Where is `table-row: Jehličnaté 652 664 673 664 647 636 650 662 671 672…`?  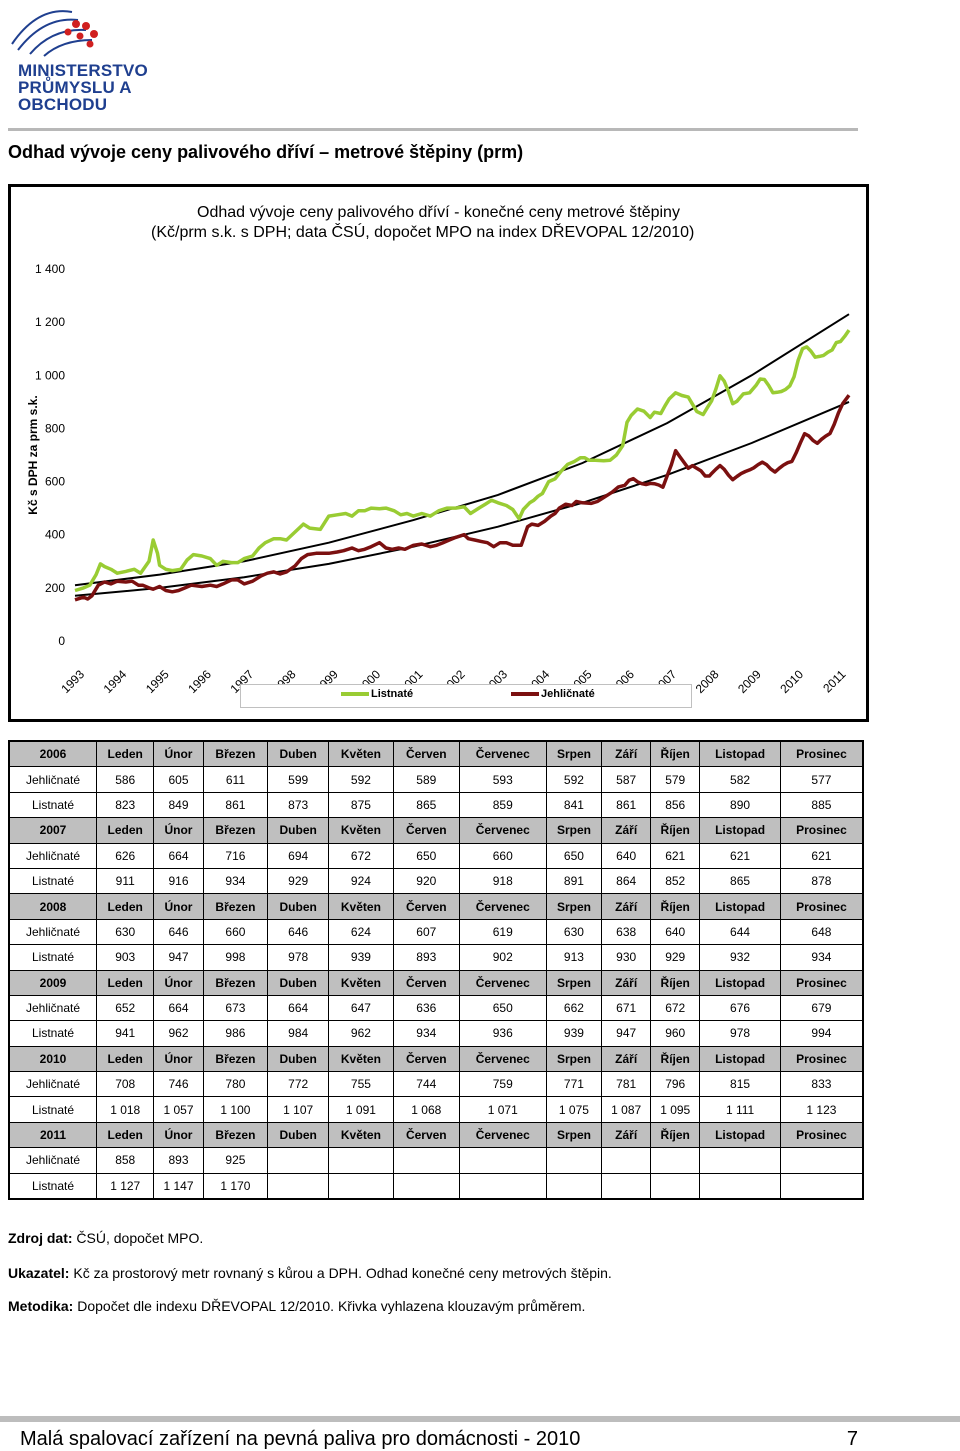
table-row: Jehličnaté 652 664 673 664 647 636 650 662 671 672… is located at coordinates (436, 1008).